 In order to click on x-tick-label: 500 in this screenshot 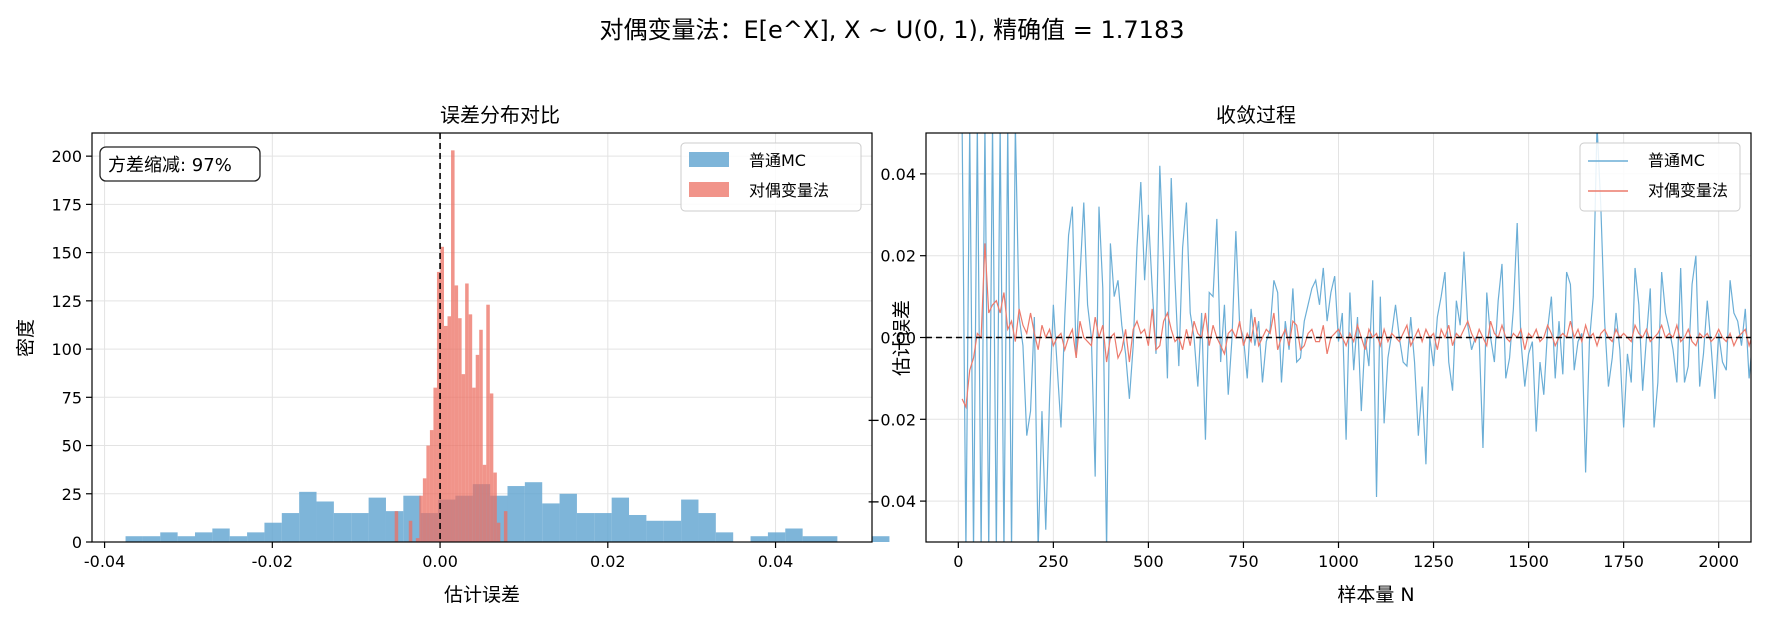, I will do `click(1148, 561)`.